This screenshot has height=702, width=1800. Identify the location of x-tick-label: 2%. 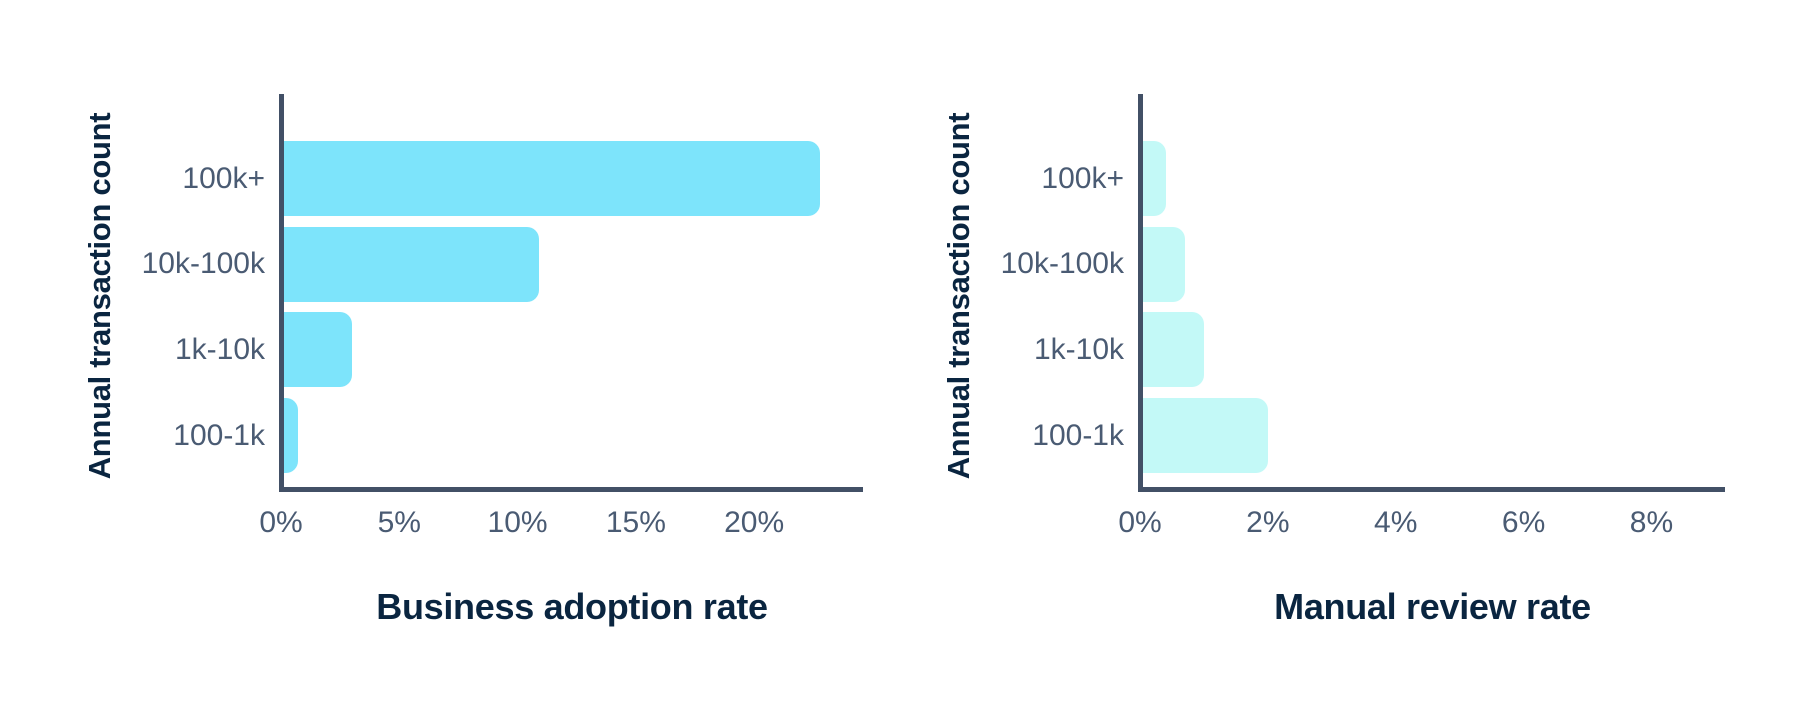
(1268, 522).